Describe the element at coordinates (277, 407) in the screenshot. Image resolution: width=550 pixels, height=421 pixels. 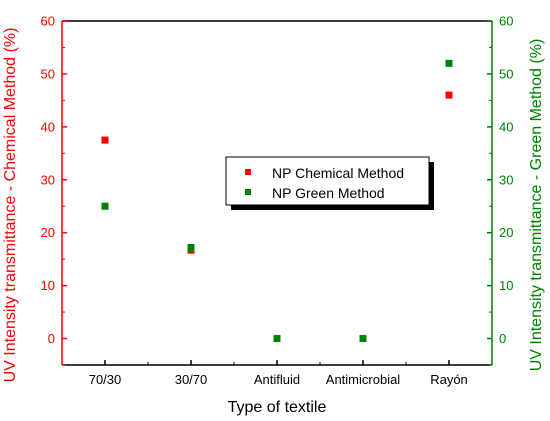
I see `x-axis-title: Type of textile` at that location.